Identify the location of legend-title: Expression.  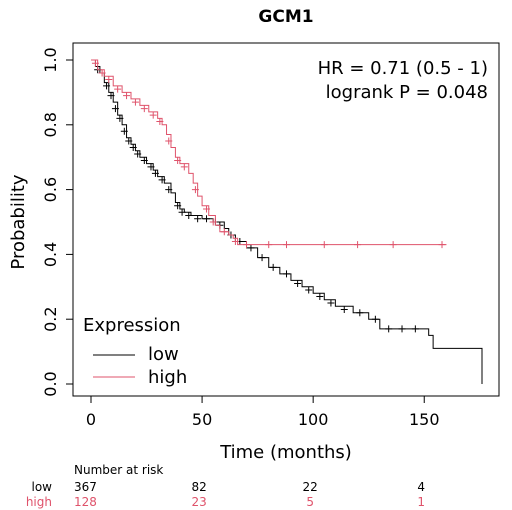
(132, 325).